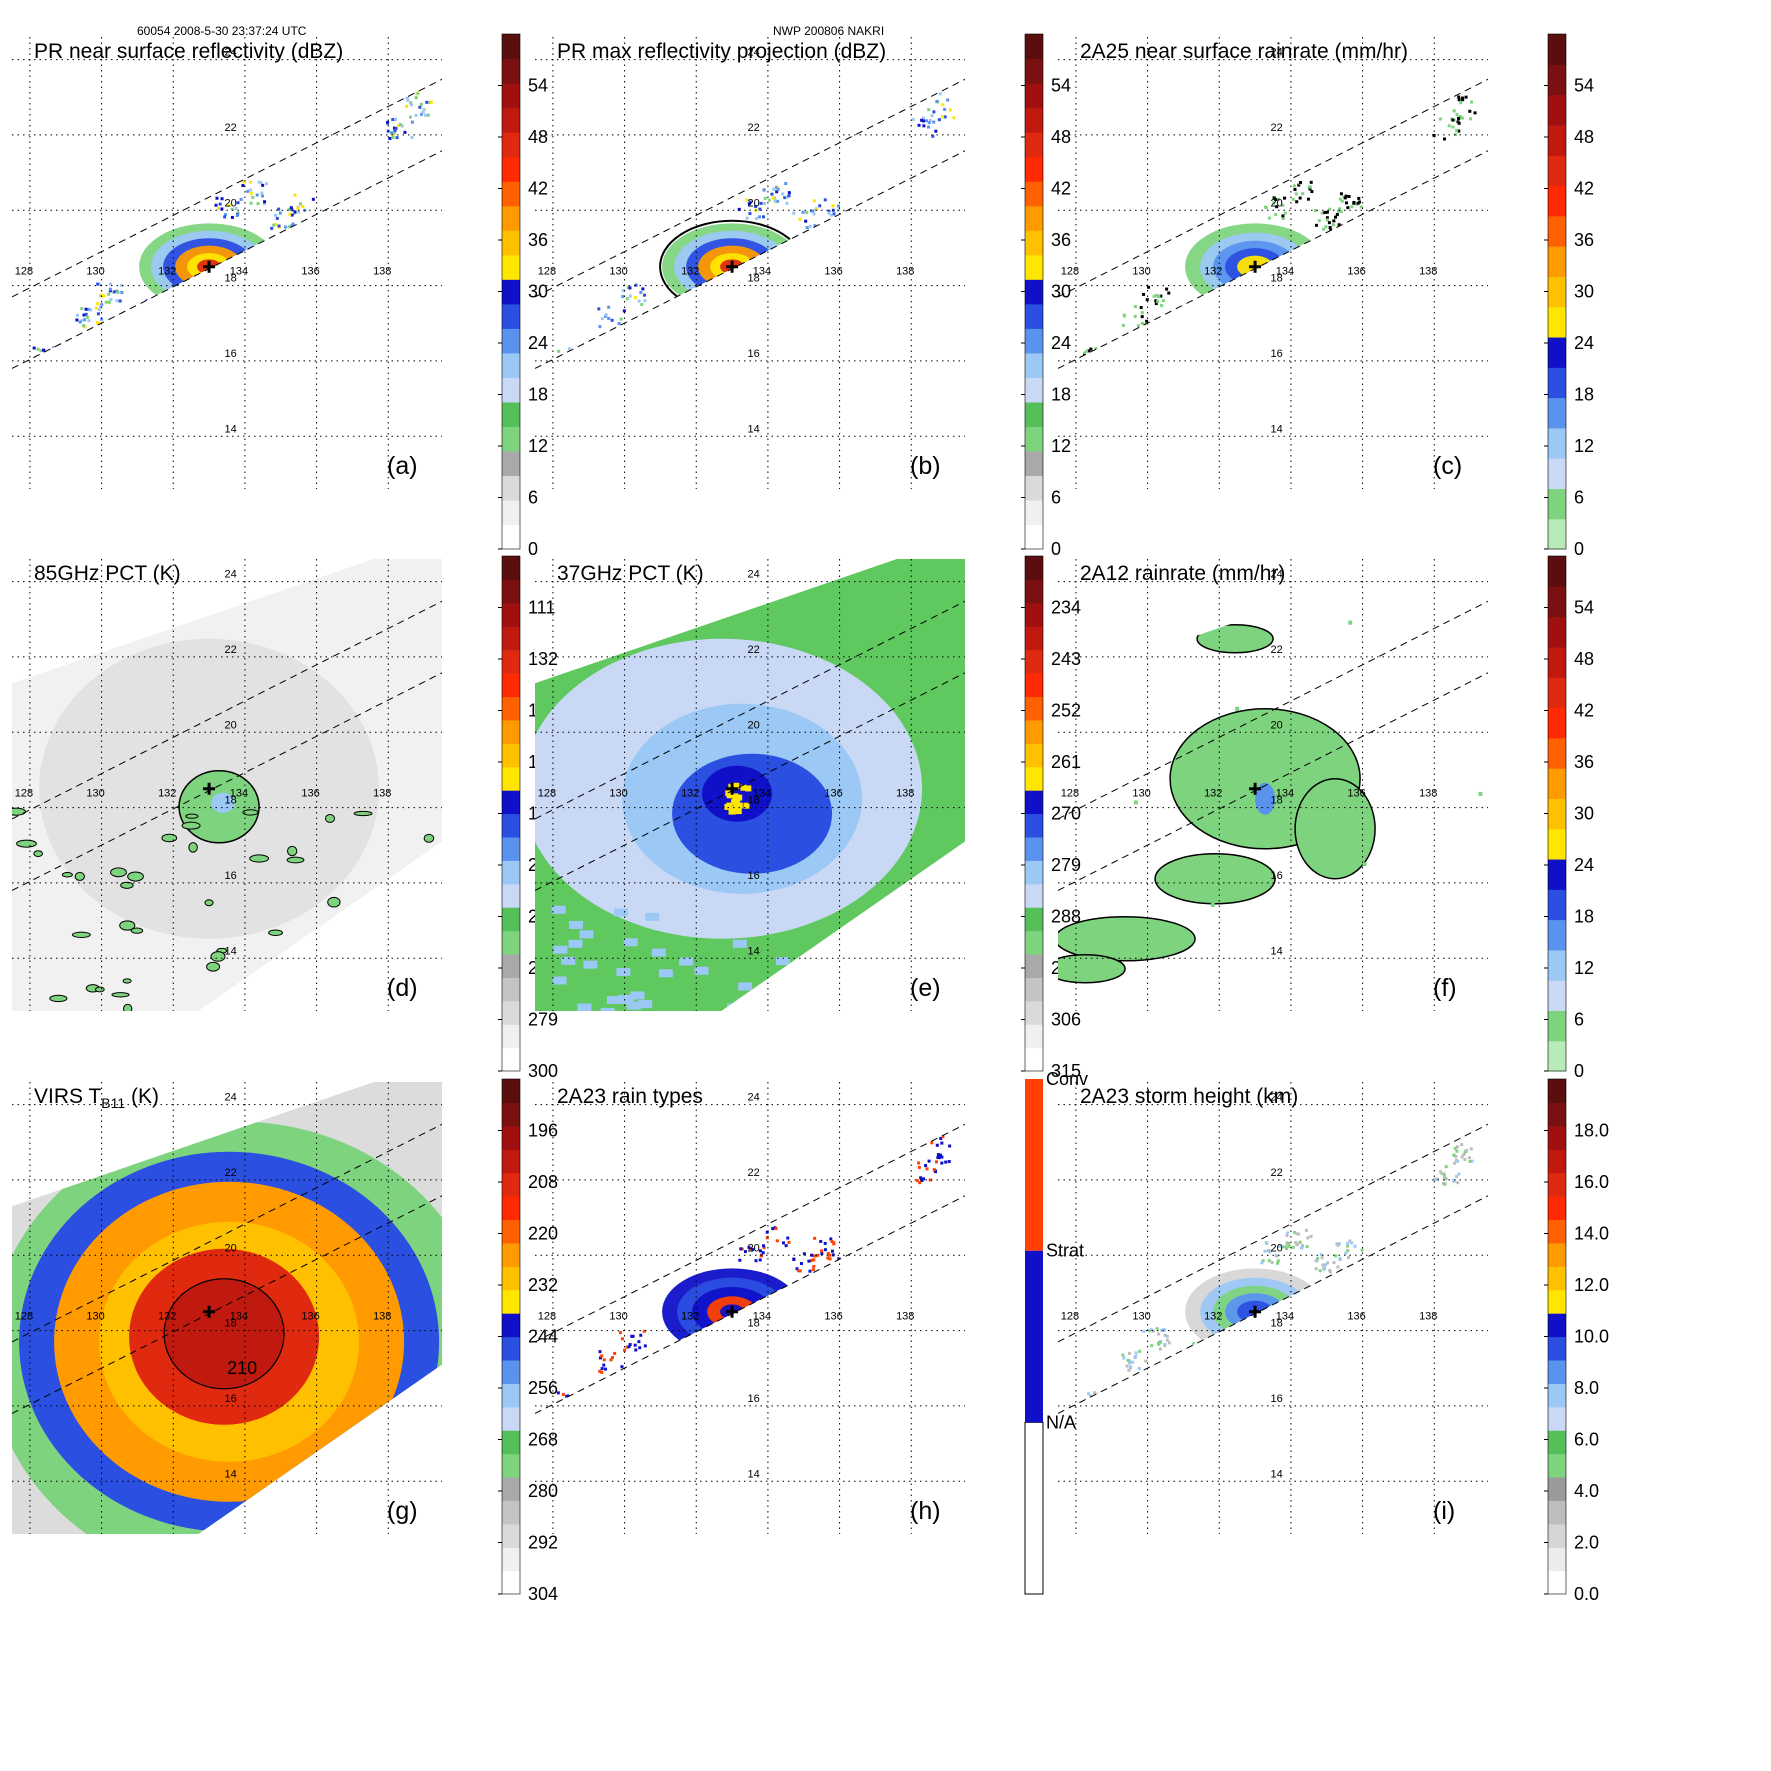 Image resolution: width=1771 pixels, height=1771 pixels. What do you see at coordinates (762, 793) in the screenshot?
I see `longitude-label: 134` at bounding box center [762, 793].